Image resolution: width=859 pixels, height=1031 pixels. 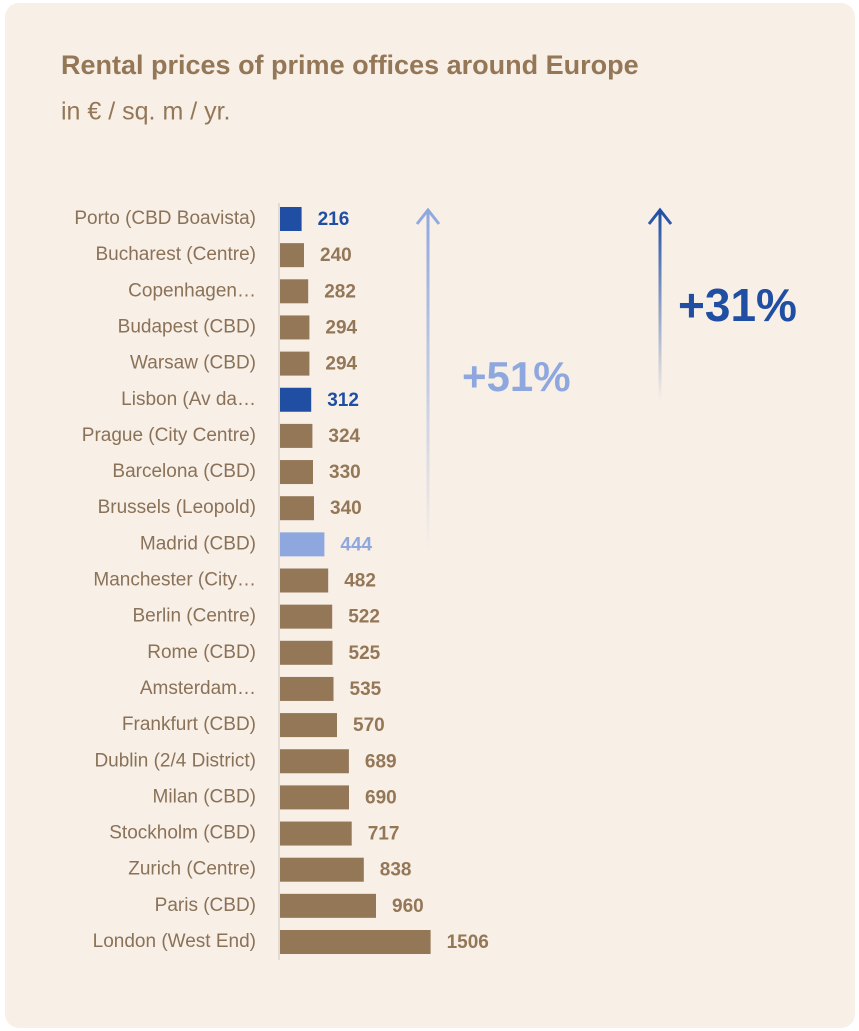 I want to click on value-label: 282, so click(x=340, y=291).